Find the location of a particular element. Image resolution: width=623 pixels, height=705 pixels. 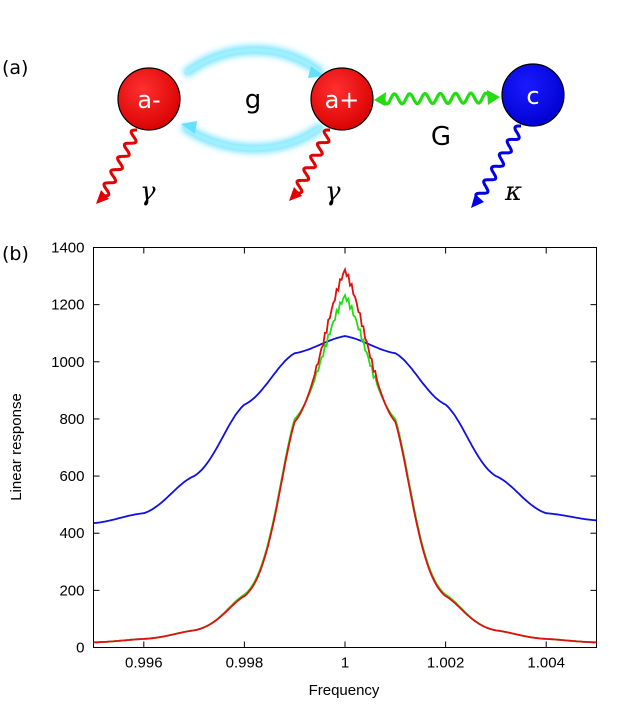

g-coupling-arrows is located at coordinates (252, 99).